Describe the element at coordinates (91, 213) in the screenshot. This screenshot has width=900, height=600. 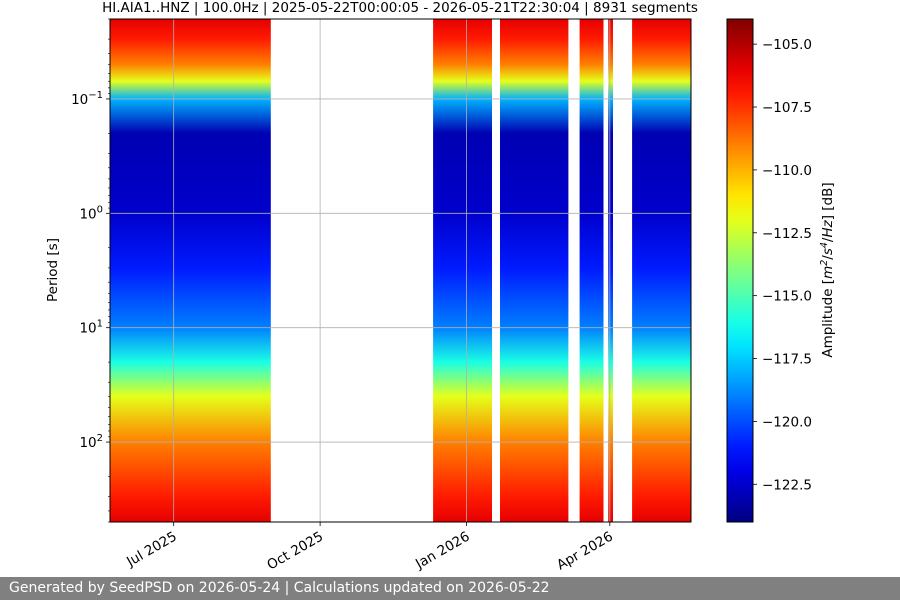
I see `y-tick-label: 10⁰` at that location.